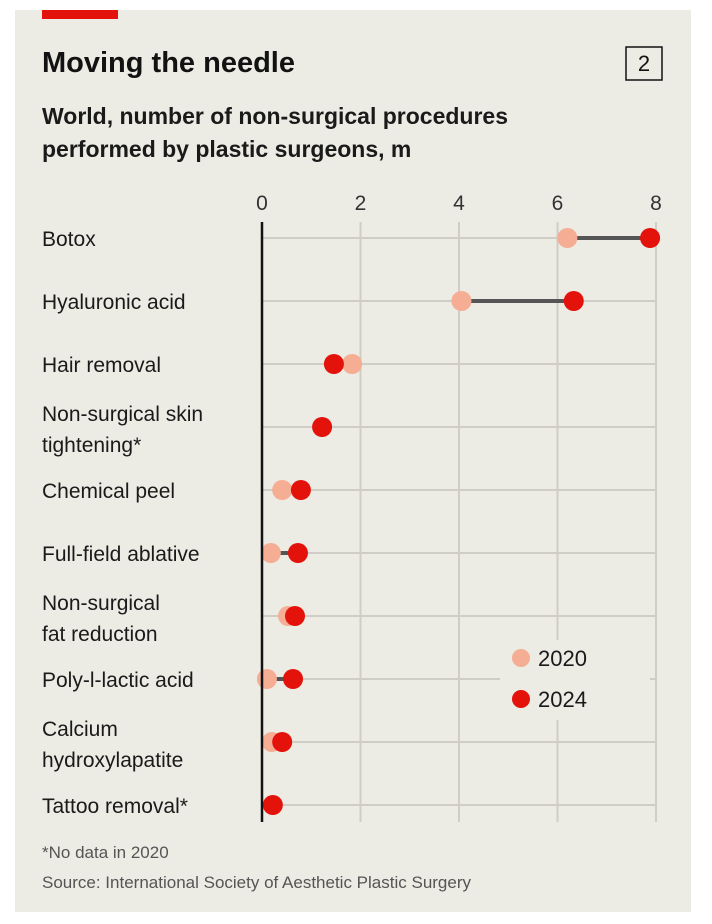 The image size is (712, 924). Describe the element at coordinates (656, 203) in the screenshot. I see `x-tick-label: 8` at that location.